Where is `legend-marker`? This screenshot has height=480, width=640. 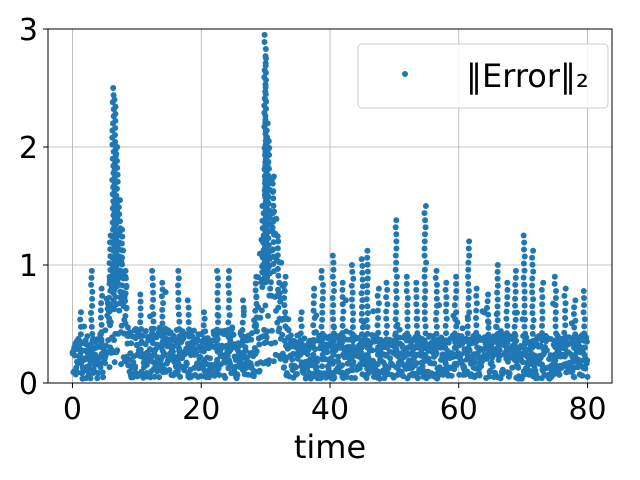 legend-marker is located at coordinates (405, 74).